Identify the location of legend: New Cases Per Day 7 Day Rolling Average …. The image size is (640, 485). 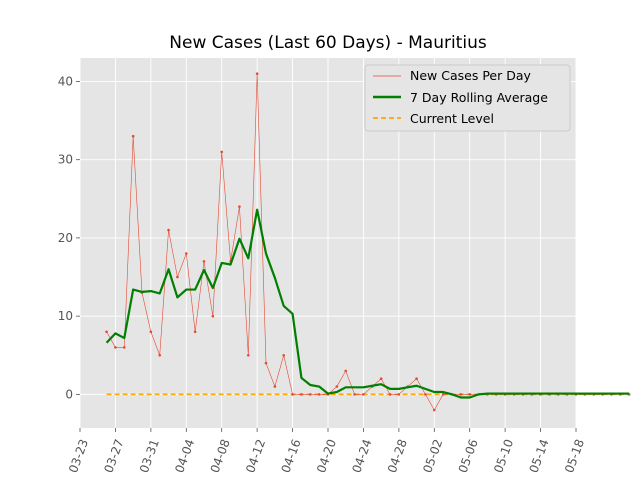
(467, 98).